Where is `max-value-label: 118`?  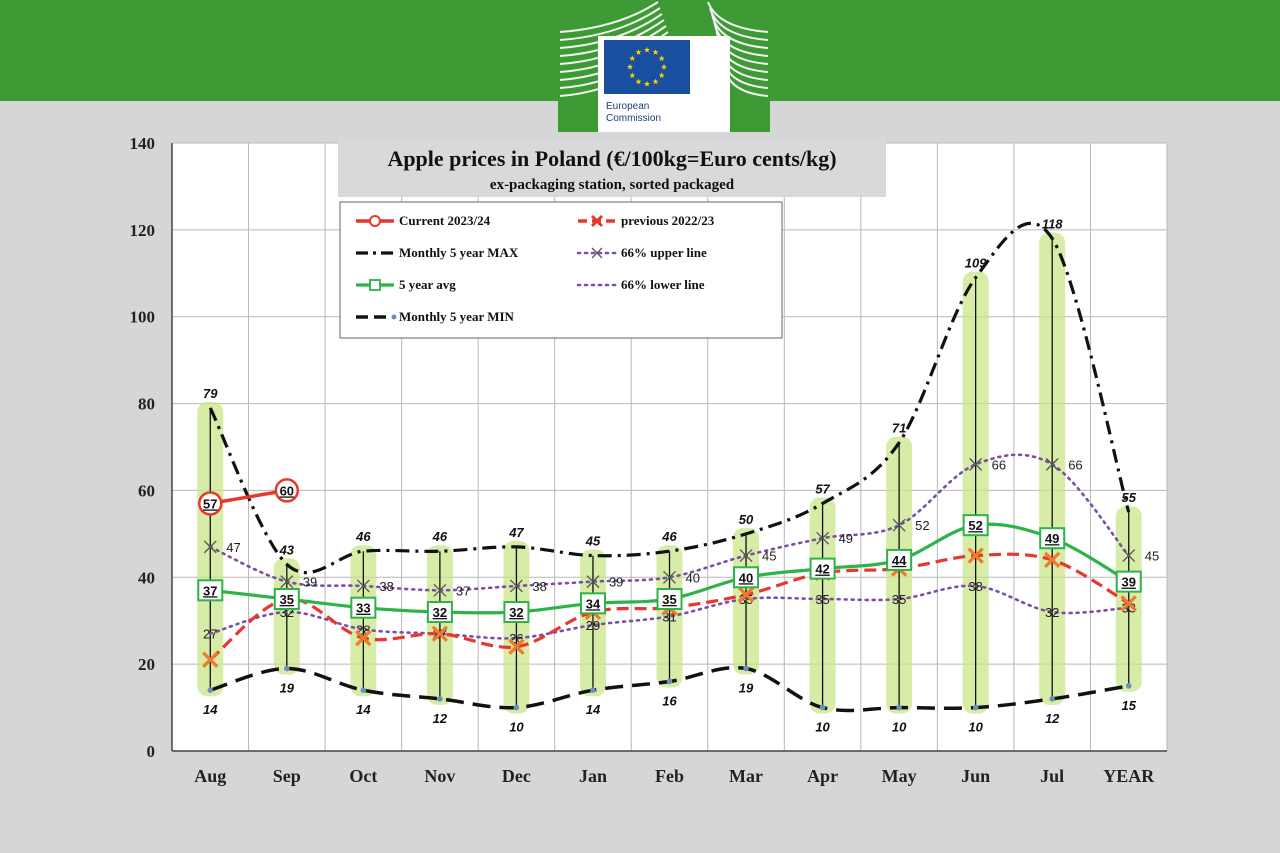
max-value-label: 118 is located at coordinates (1052, 224).